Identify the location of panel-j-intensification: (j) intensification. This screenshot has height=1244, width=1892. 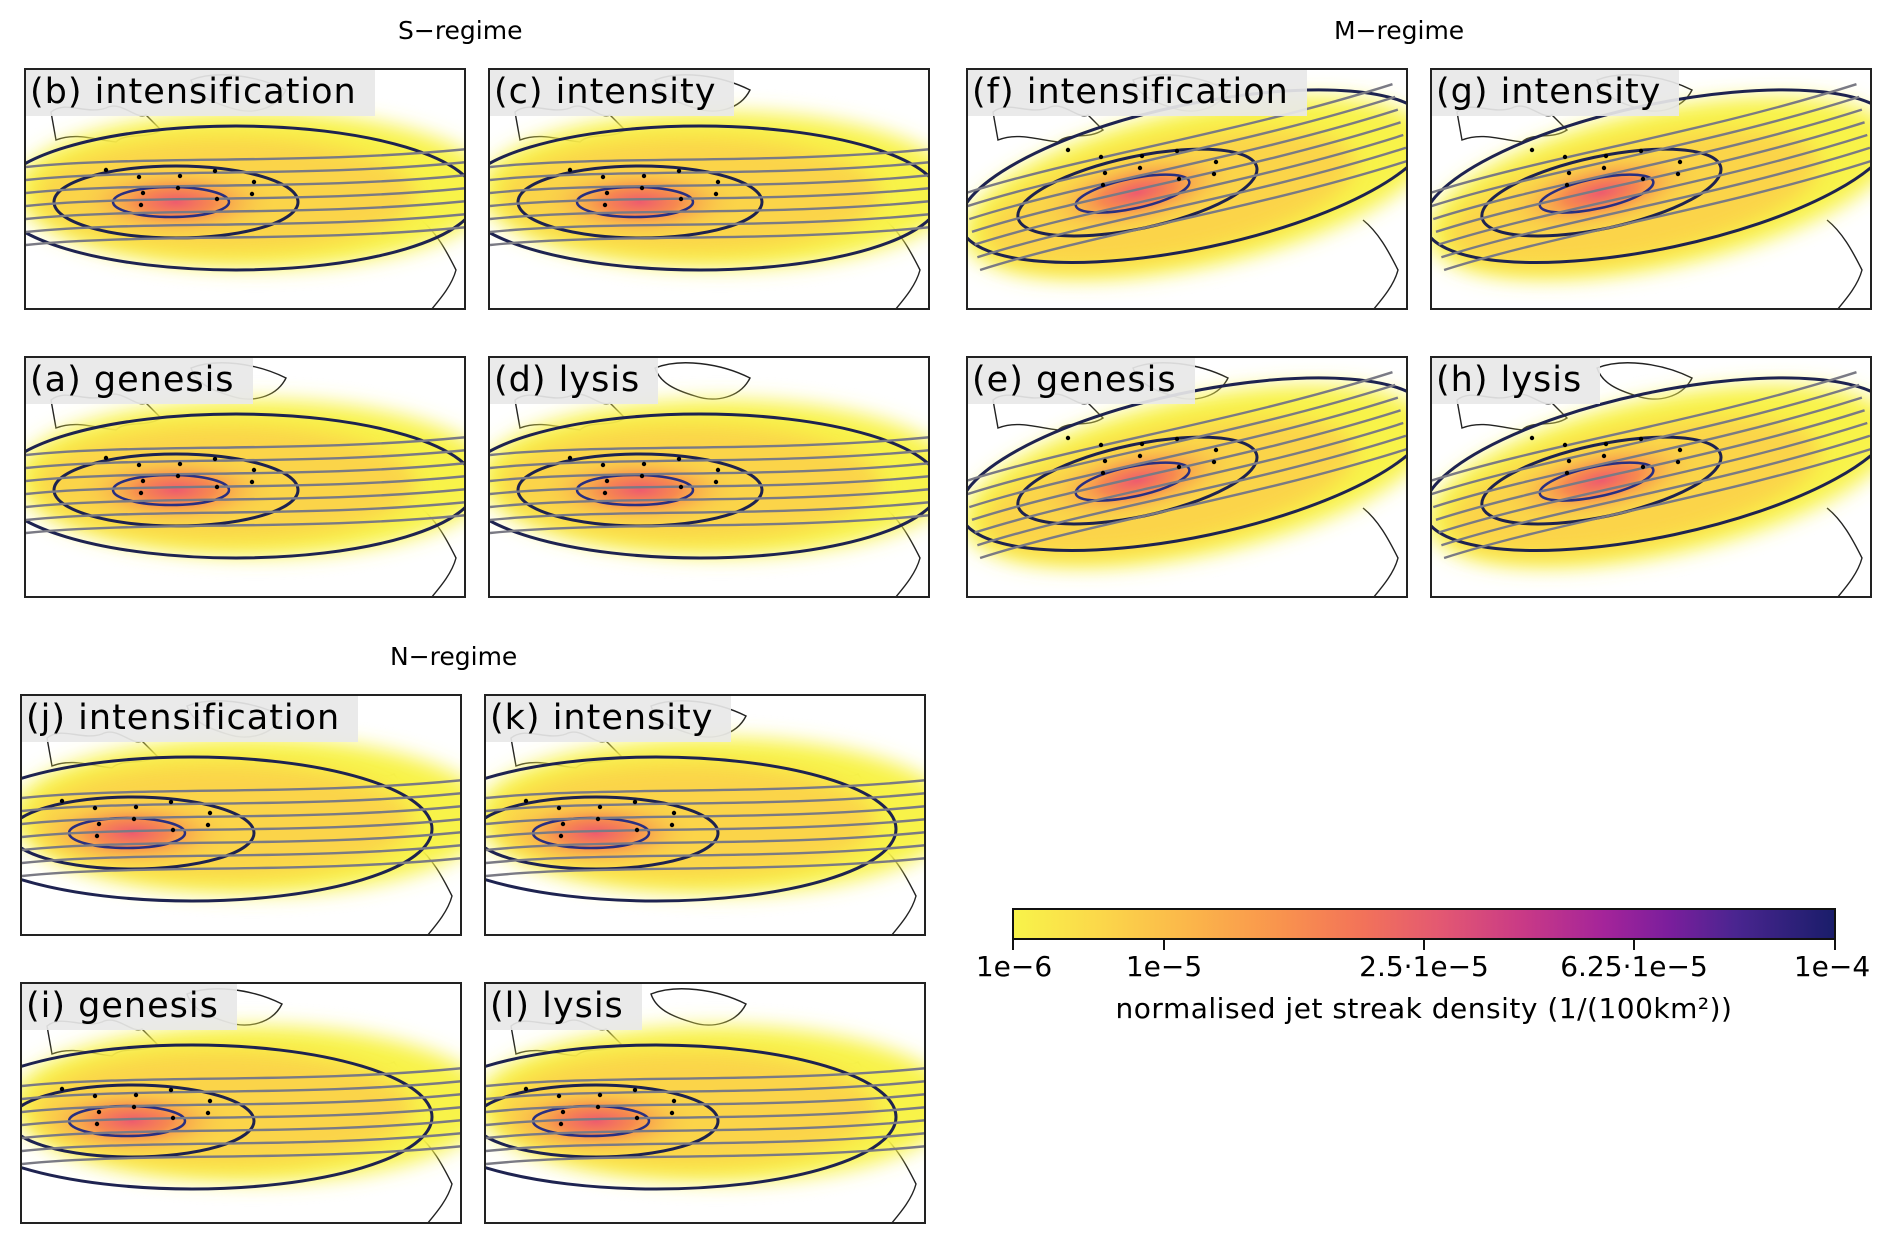
(241, 815).